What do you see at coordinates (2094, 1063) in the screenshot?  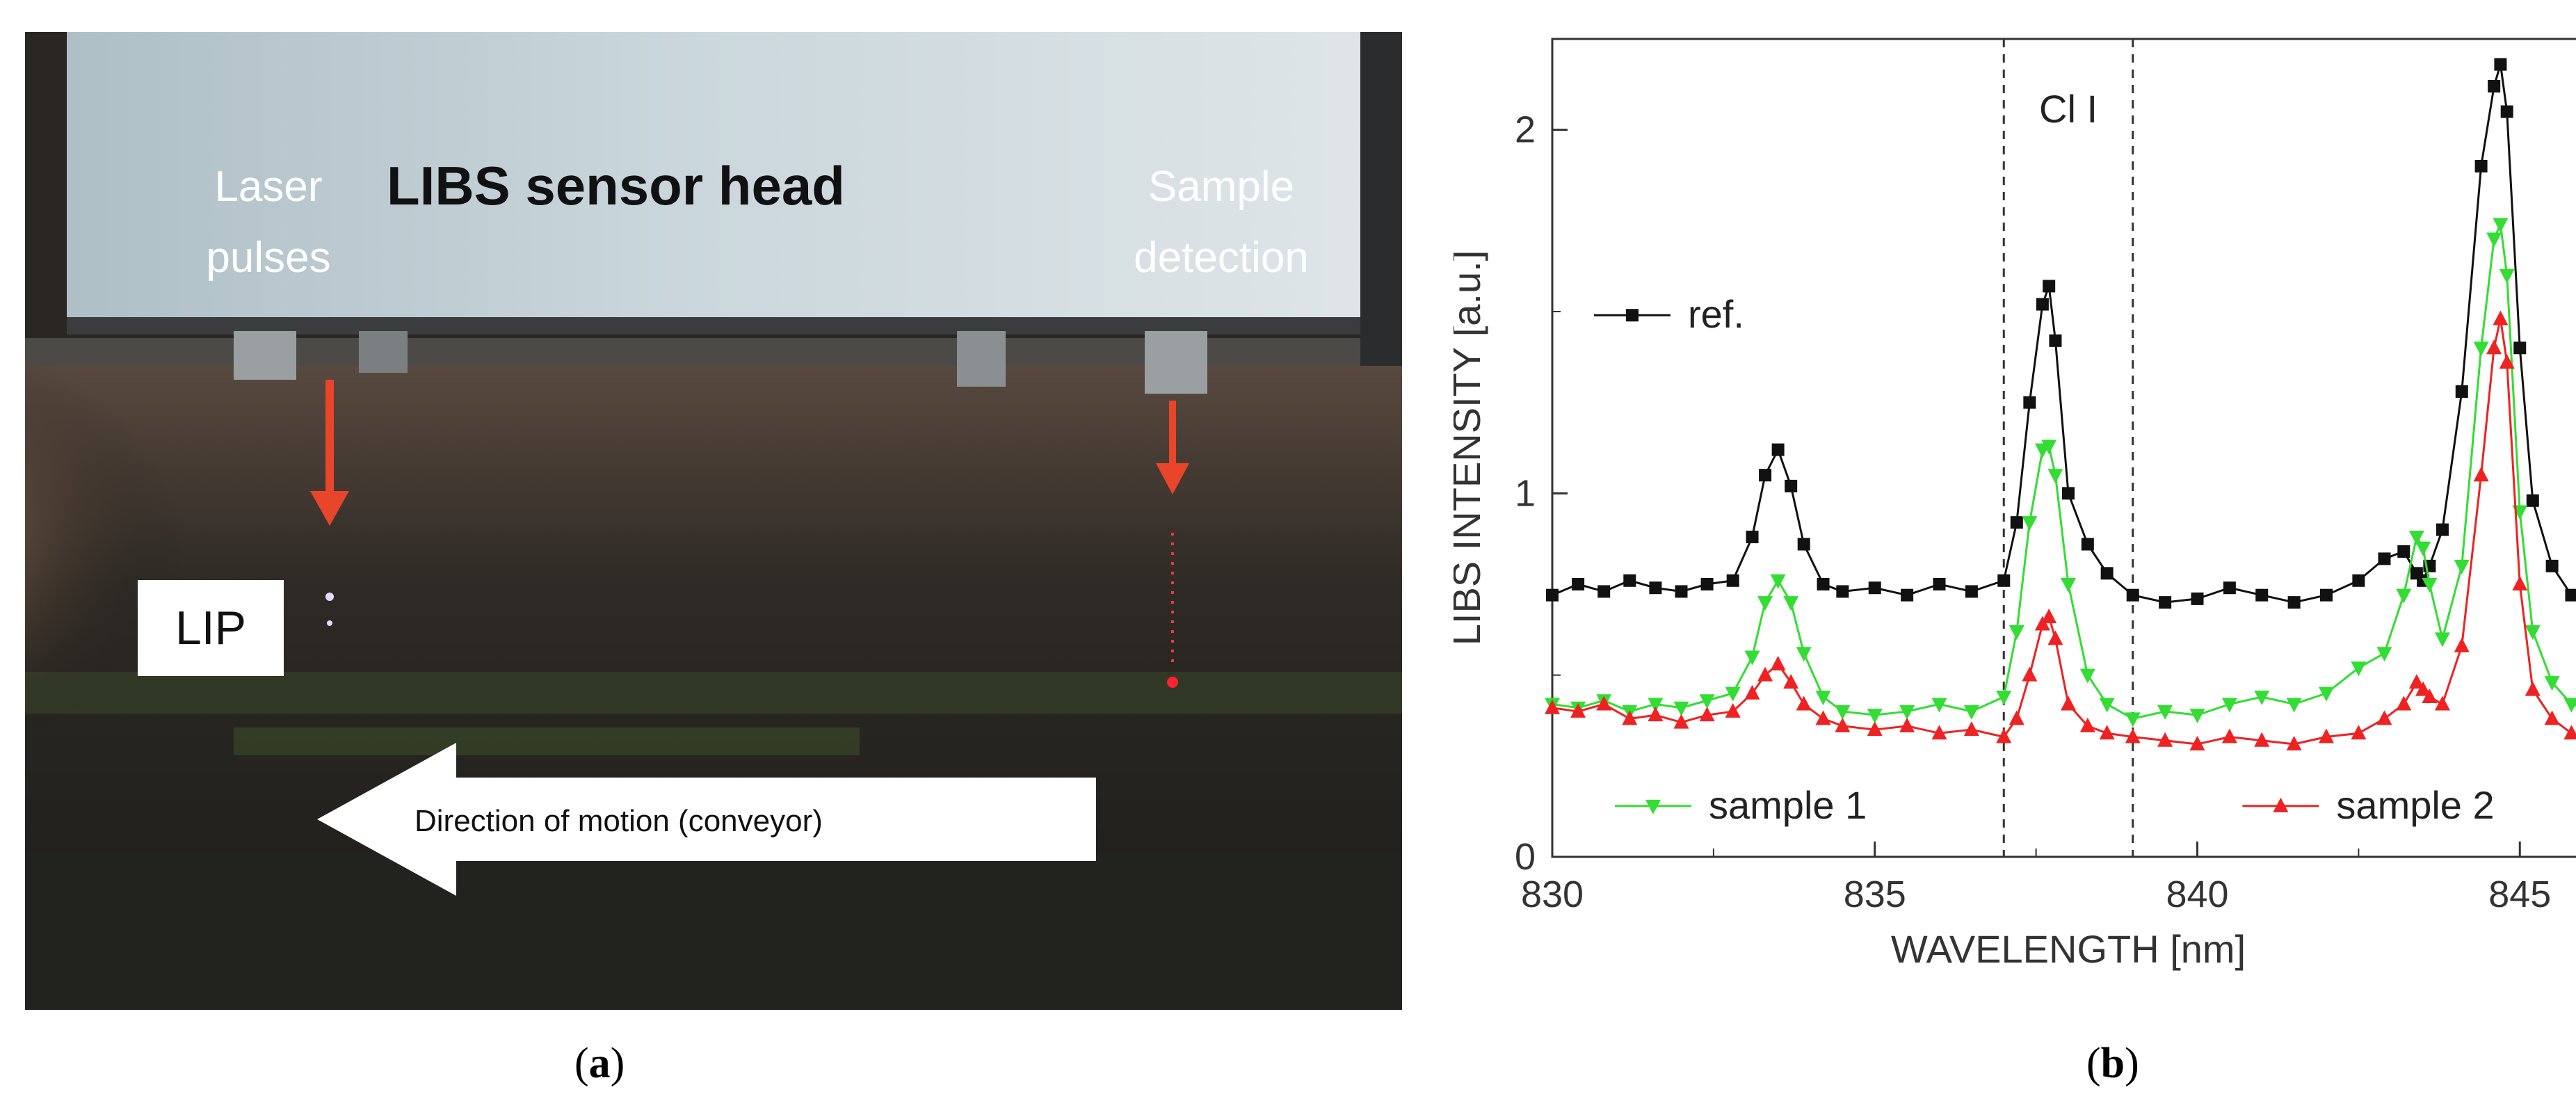 I see `caption-b-open: (` at bounding box center [2094, 1063].